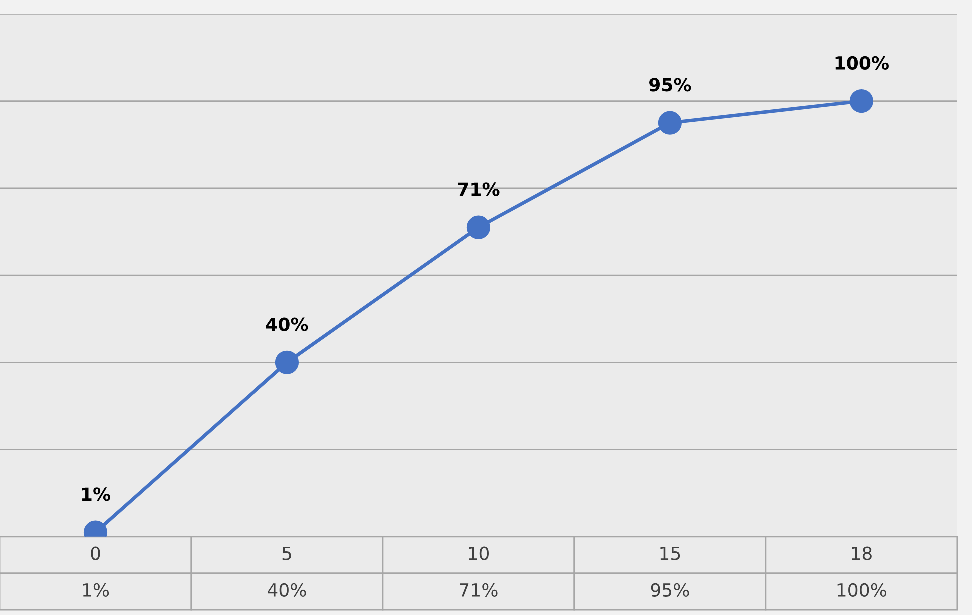  I want to click on x-tick-label: 0, so click(95, 553).